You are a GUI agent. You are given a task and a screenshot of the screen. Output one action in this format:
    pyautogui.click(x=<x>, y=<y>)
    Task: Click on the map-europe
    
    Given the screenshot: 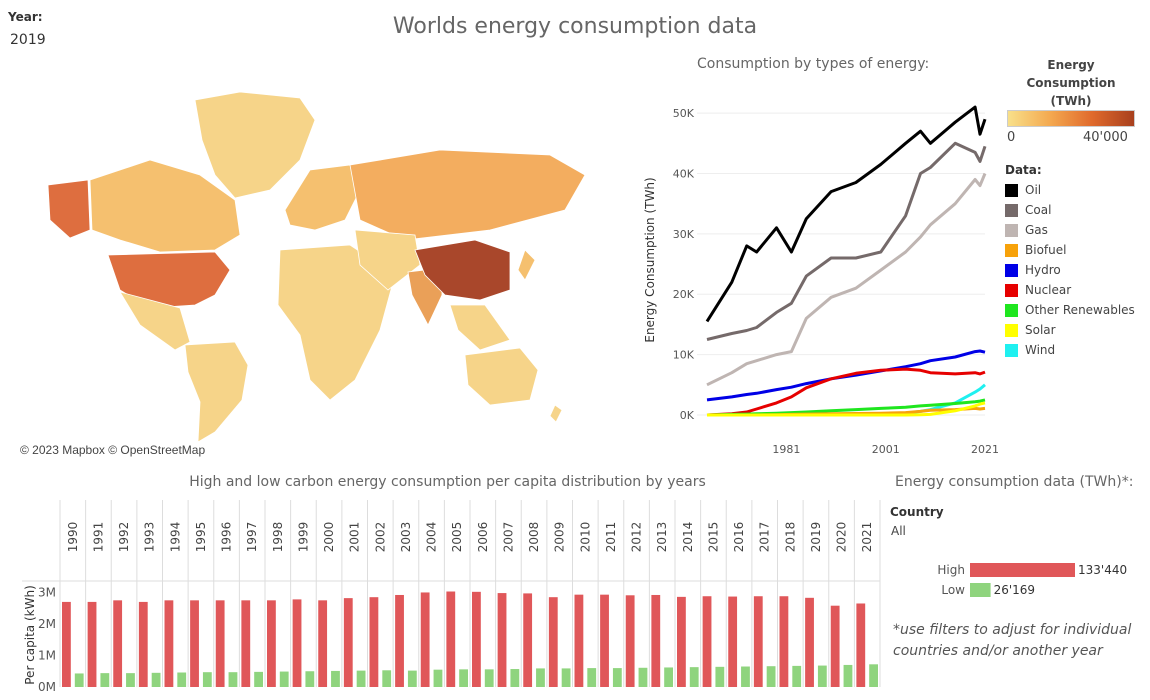 What is the action you would take?
    pyautogui.click(x=322, y=197)
    